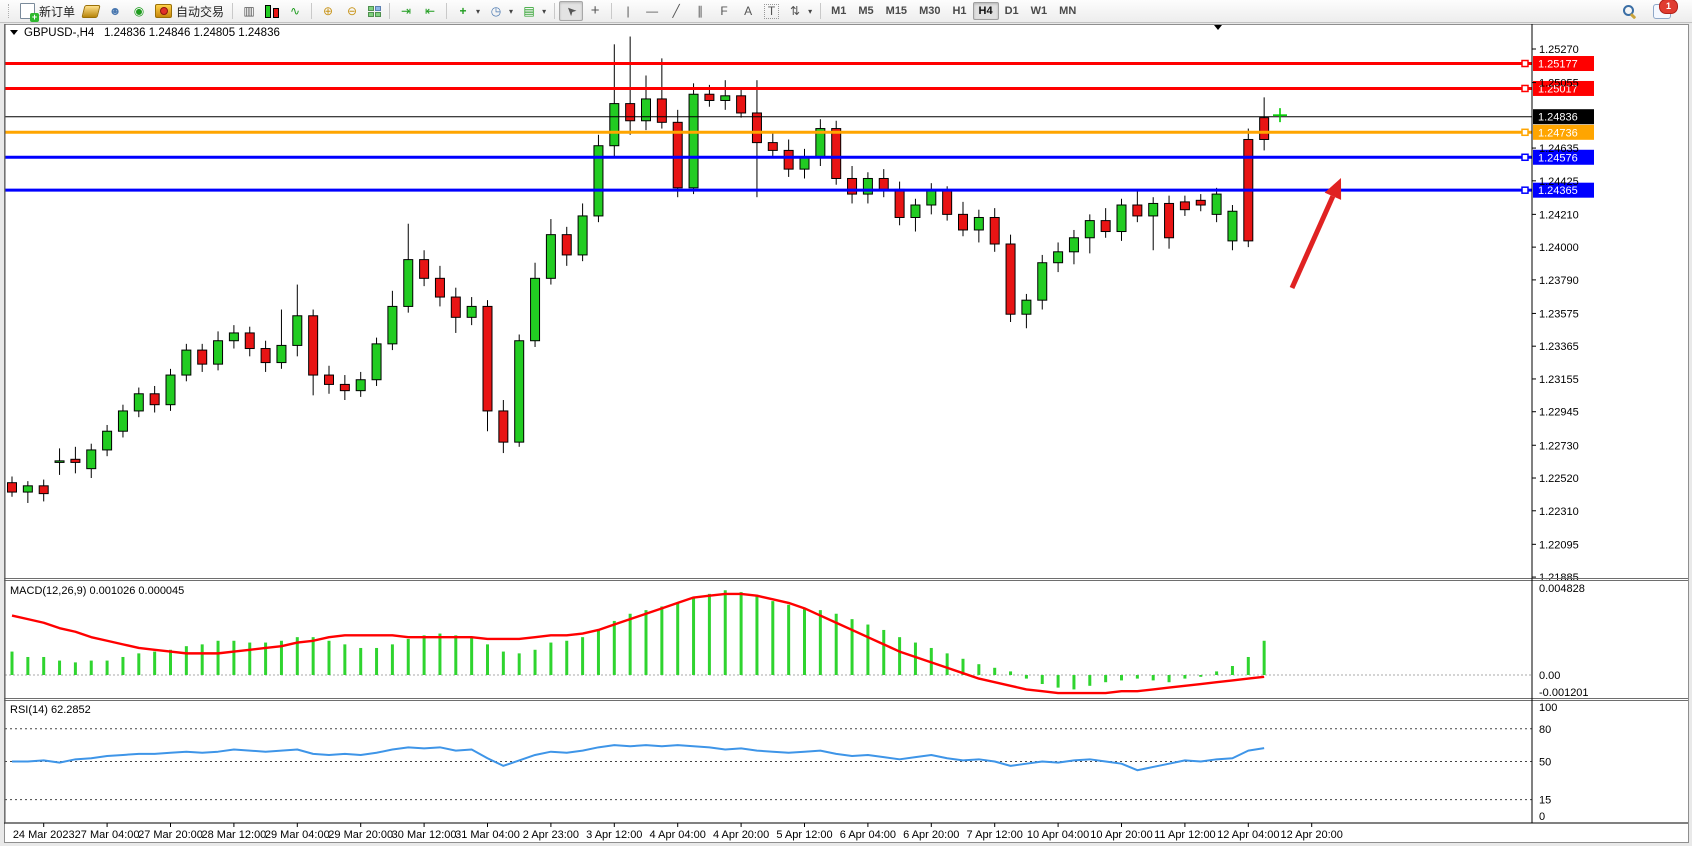 The image size is (1692, 846). I want to click on text-label-tool-button: T, so click(771, 11).